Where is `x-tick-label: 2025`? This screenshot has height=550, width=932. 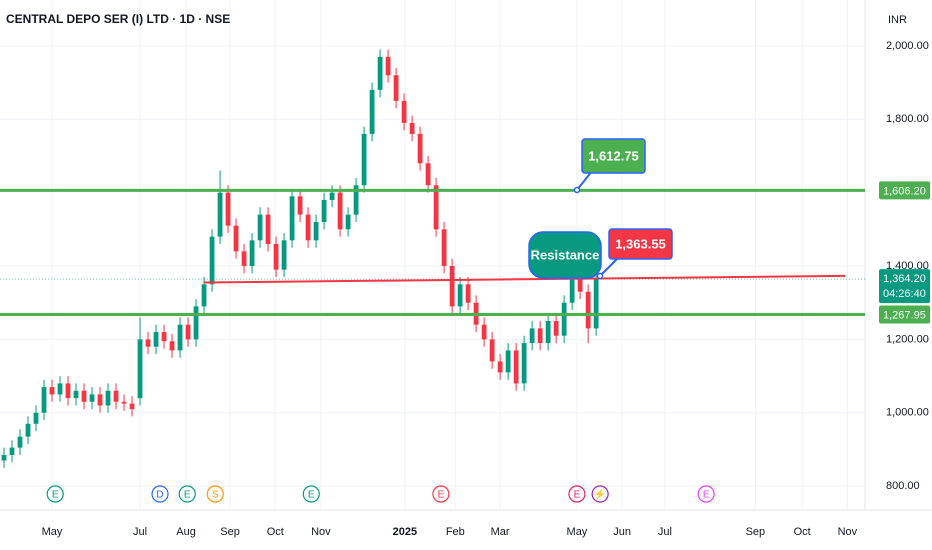 x-tick-label: 2025 is located at coordinates (405, 532).